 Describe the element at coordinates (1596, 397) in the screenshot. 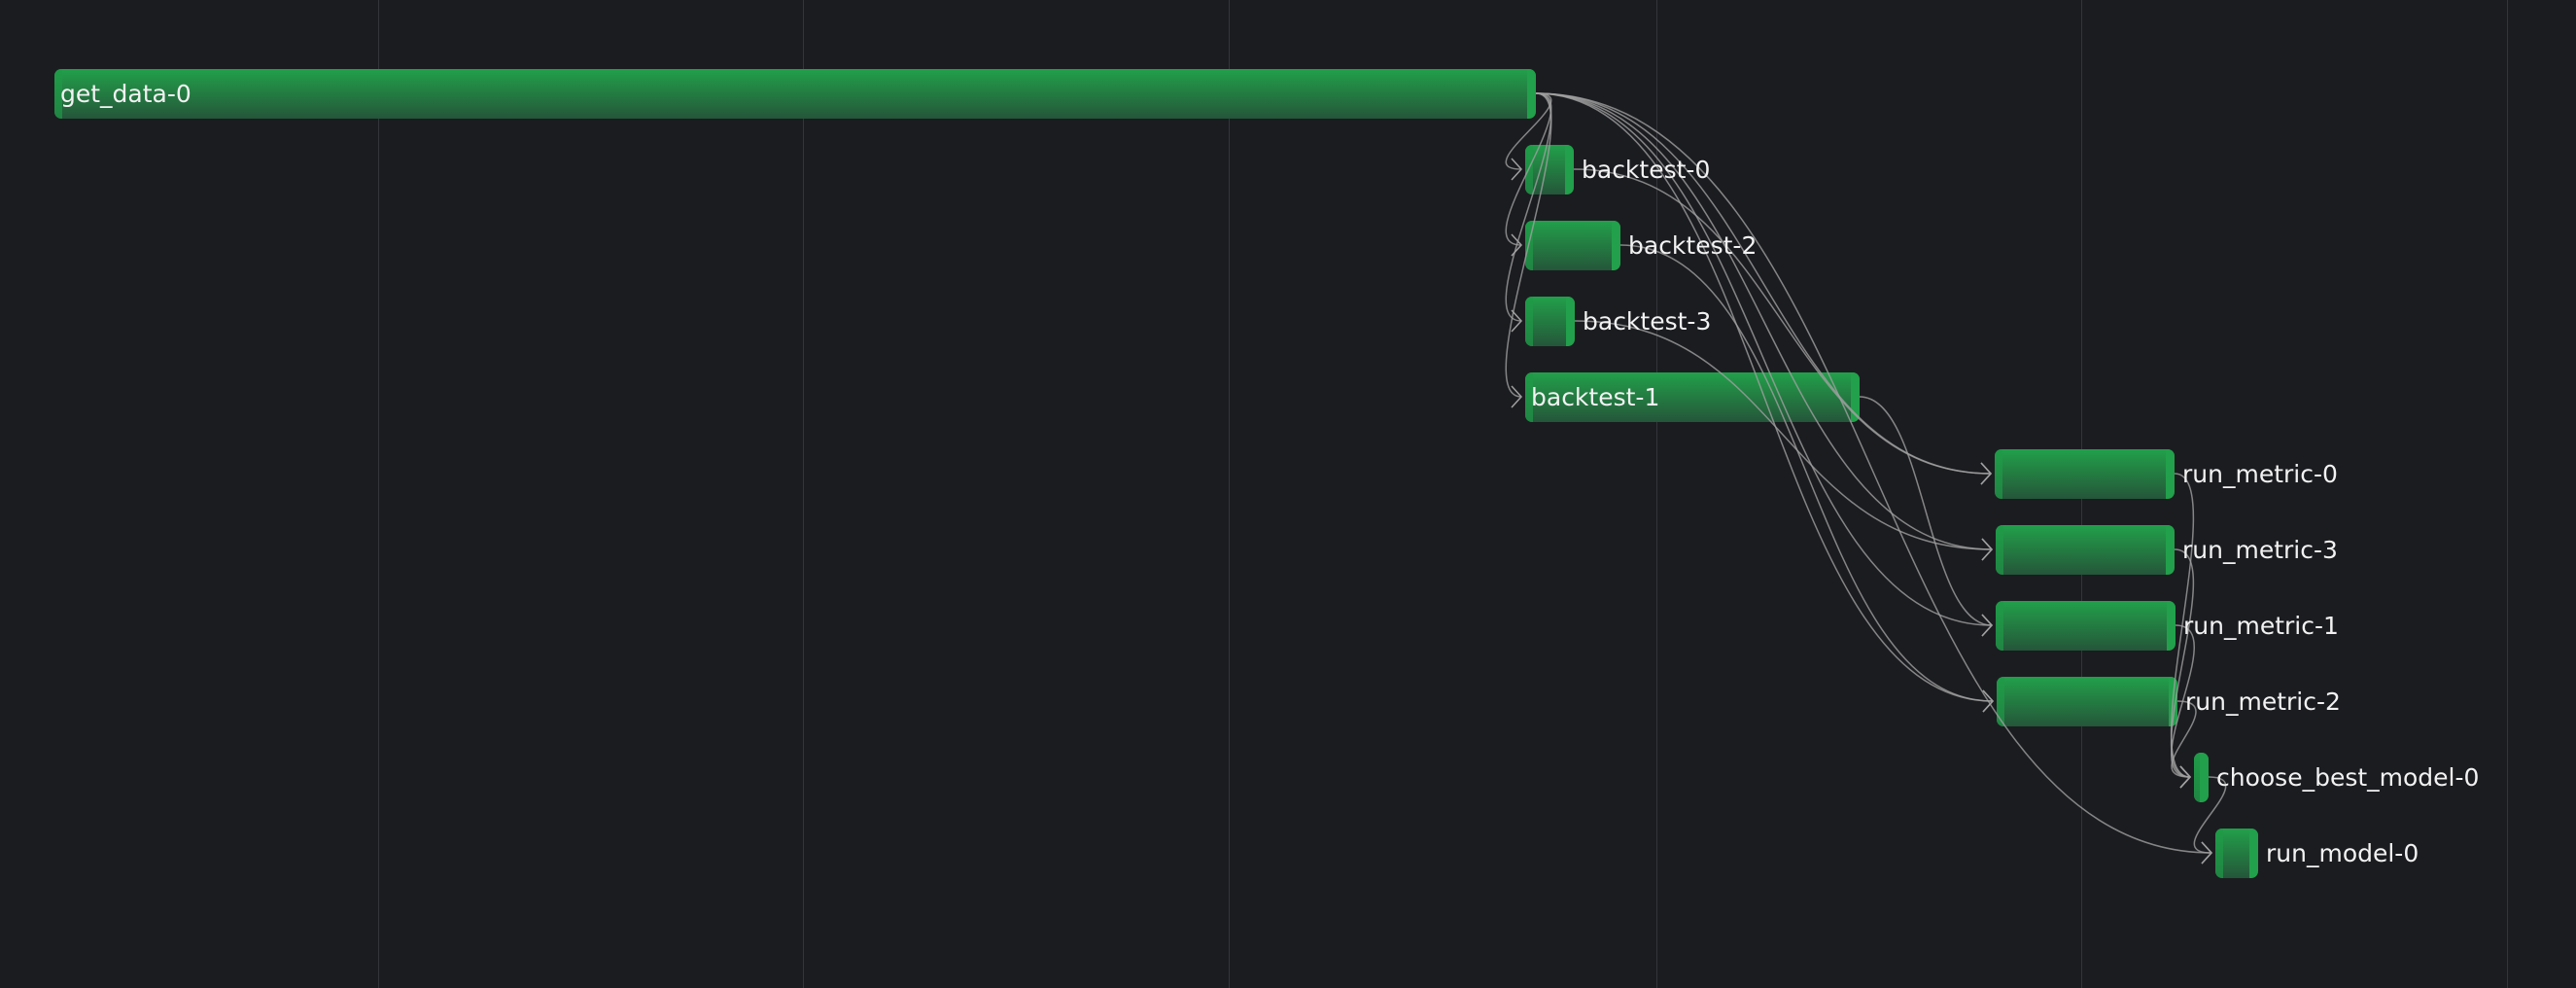

I see `task-label: backtest-1` at that location.